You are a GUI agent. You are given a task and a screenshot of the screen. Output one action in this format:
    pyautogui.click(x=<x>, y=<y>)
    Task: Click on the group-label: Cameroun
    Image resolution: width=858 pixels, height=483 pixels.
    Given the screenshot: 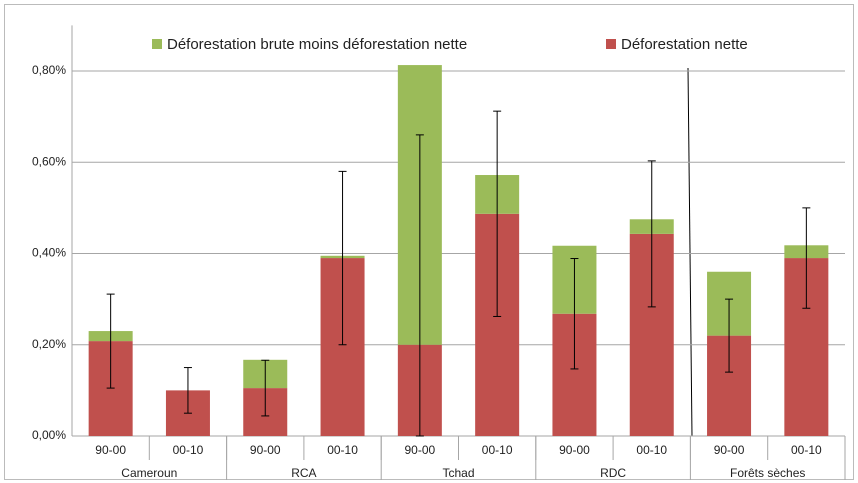 What is the action you would take?
    pyautogui.click(x=149, y=473)
    